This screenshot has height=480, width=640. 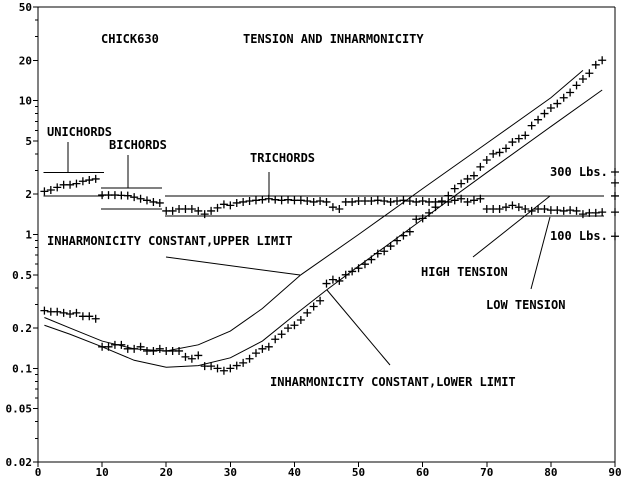 What do you see at coordinates (22, 328) in the screenshot?
I see `y-tick-label: 0.2` at bounding box center [22, 328].